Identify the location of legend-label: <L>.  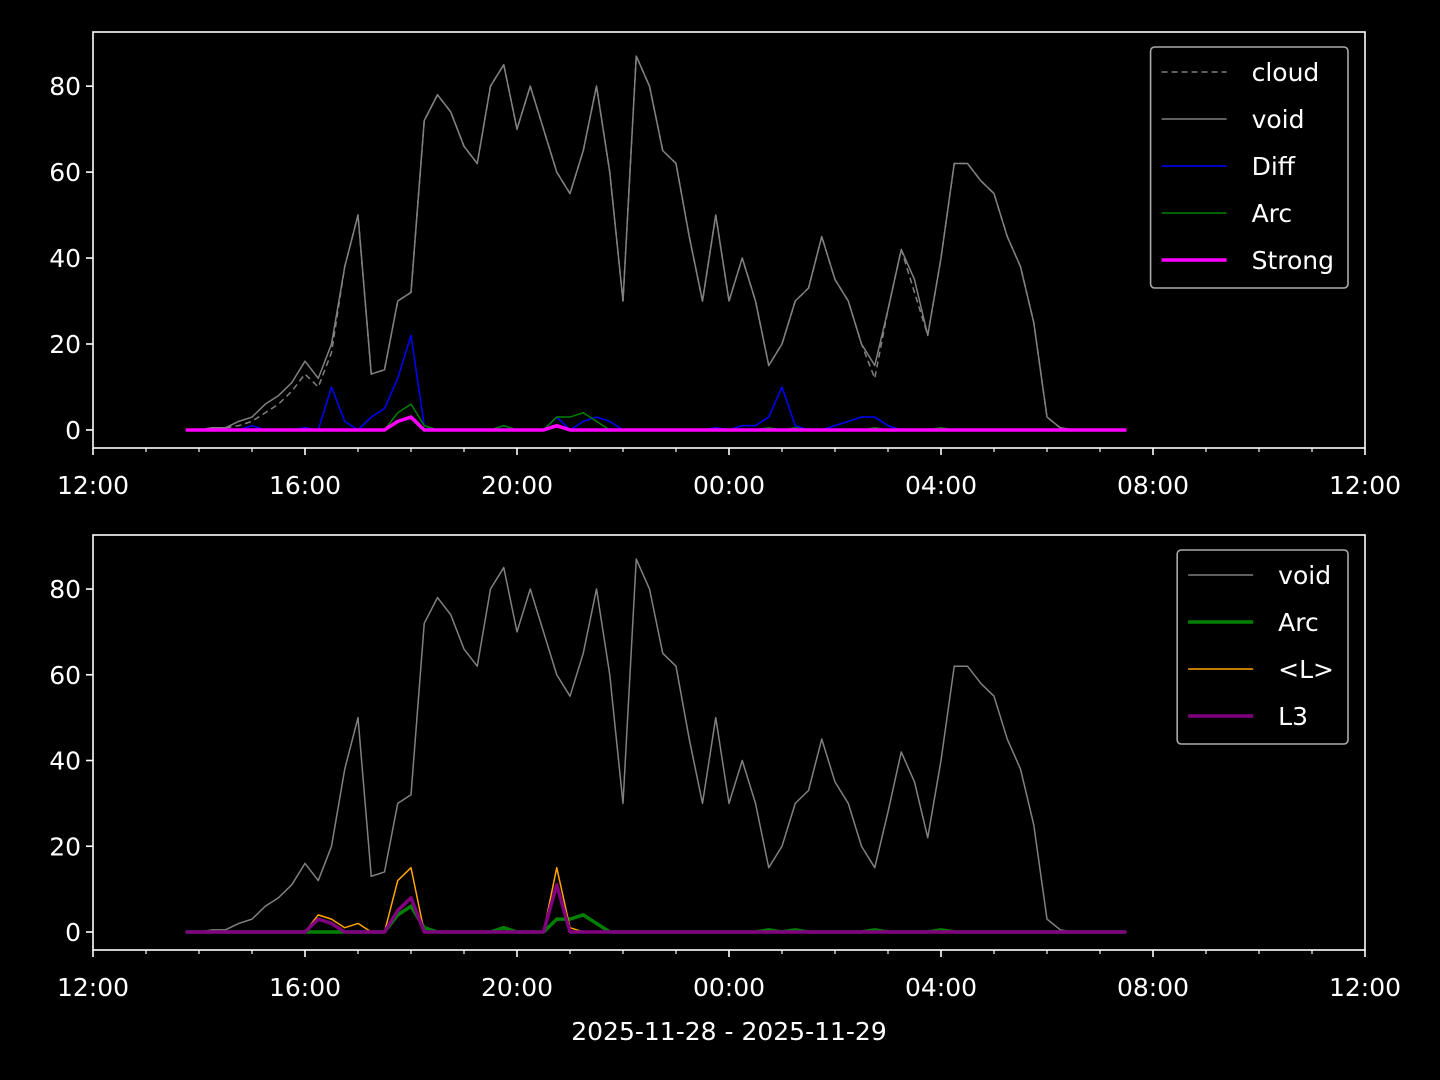
(1306, 669).